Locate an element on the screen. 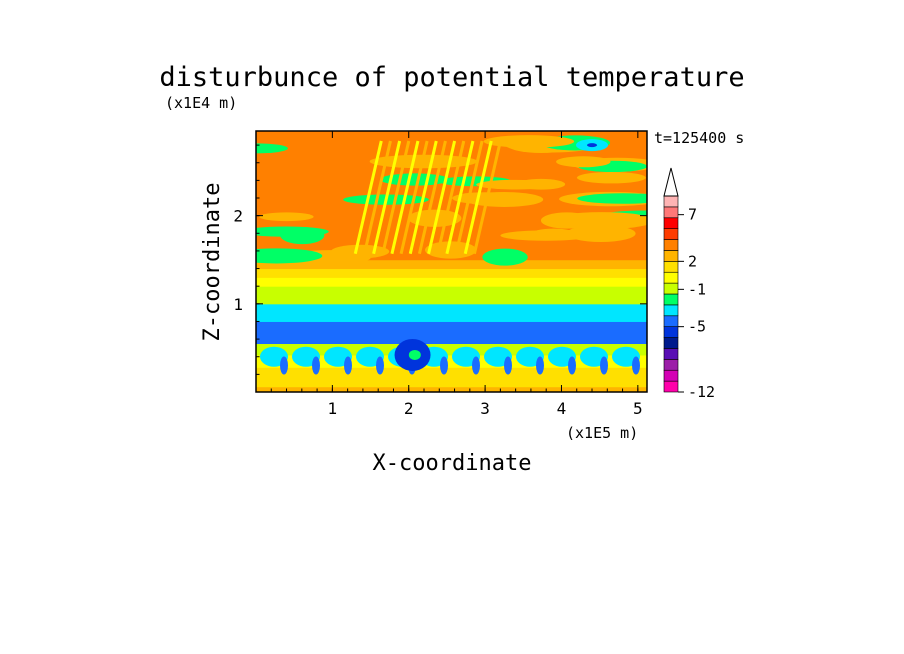 The image size is (904, 654). colorbar-label: 7 is located at coordinates (692, 215).